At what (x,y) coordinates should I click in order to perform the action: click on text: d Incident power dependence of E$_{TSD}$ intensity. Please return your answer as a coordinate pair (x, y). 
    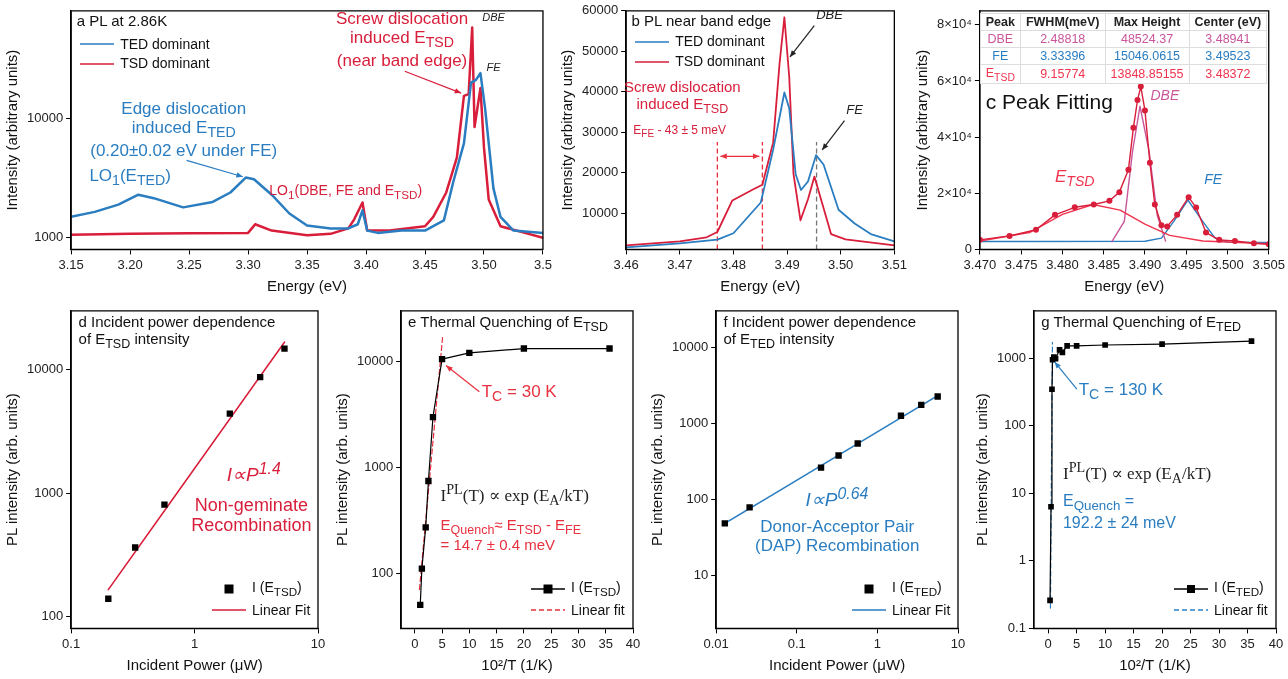
    Looking at the image, I should click on (177, 331).